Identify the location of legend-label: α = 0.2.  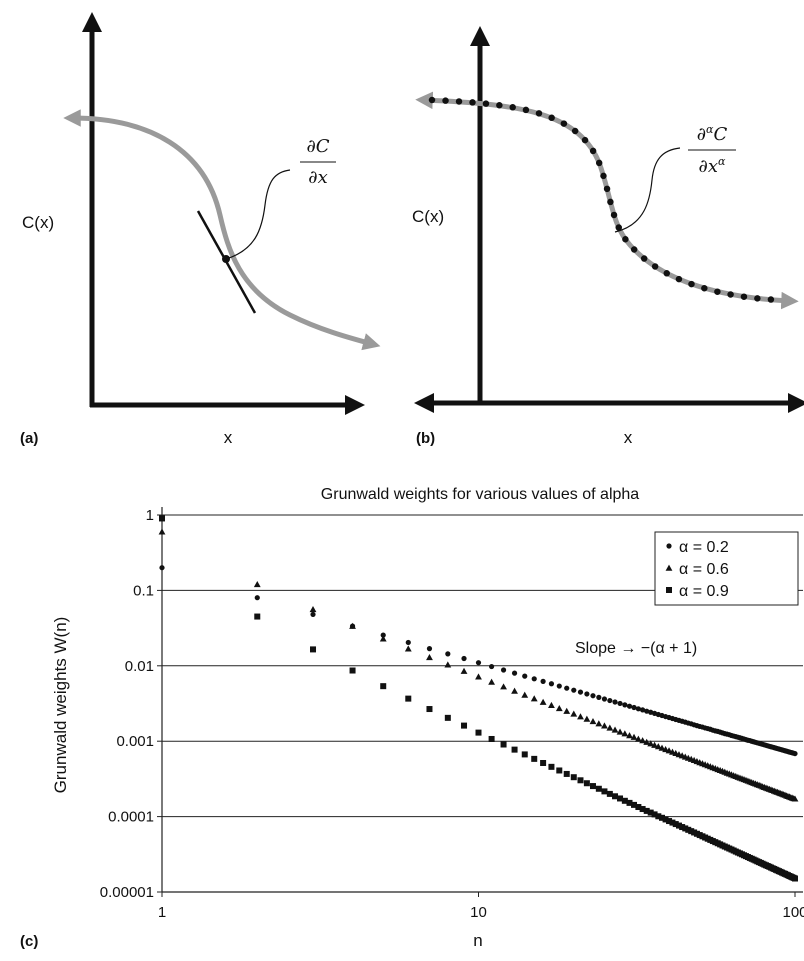
(704, 547).